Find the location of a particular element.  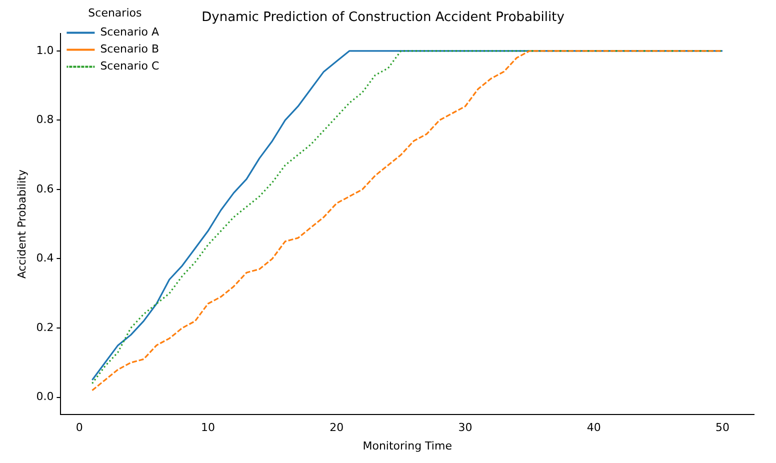

y-tick-label: 0.4 is located at coordinates (45, 258).